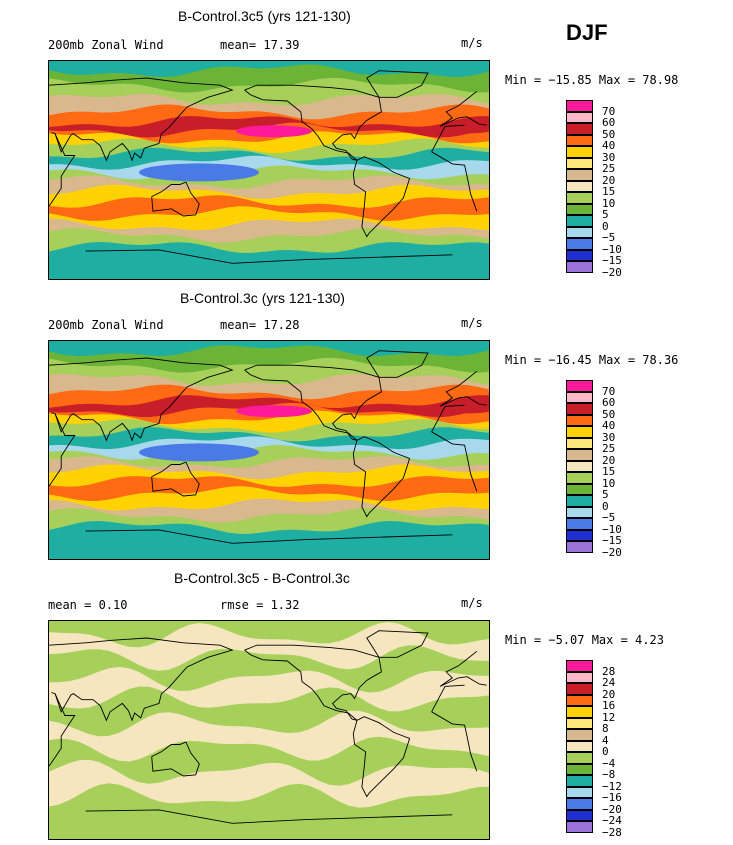 The height and width of the screenshot is (845, 733). Describe the element at coordinates (612, 797) in the screenshot. I see `colorbar-diff-label: −16` at that location.